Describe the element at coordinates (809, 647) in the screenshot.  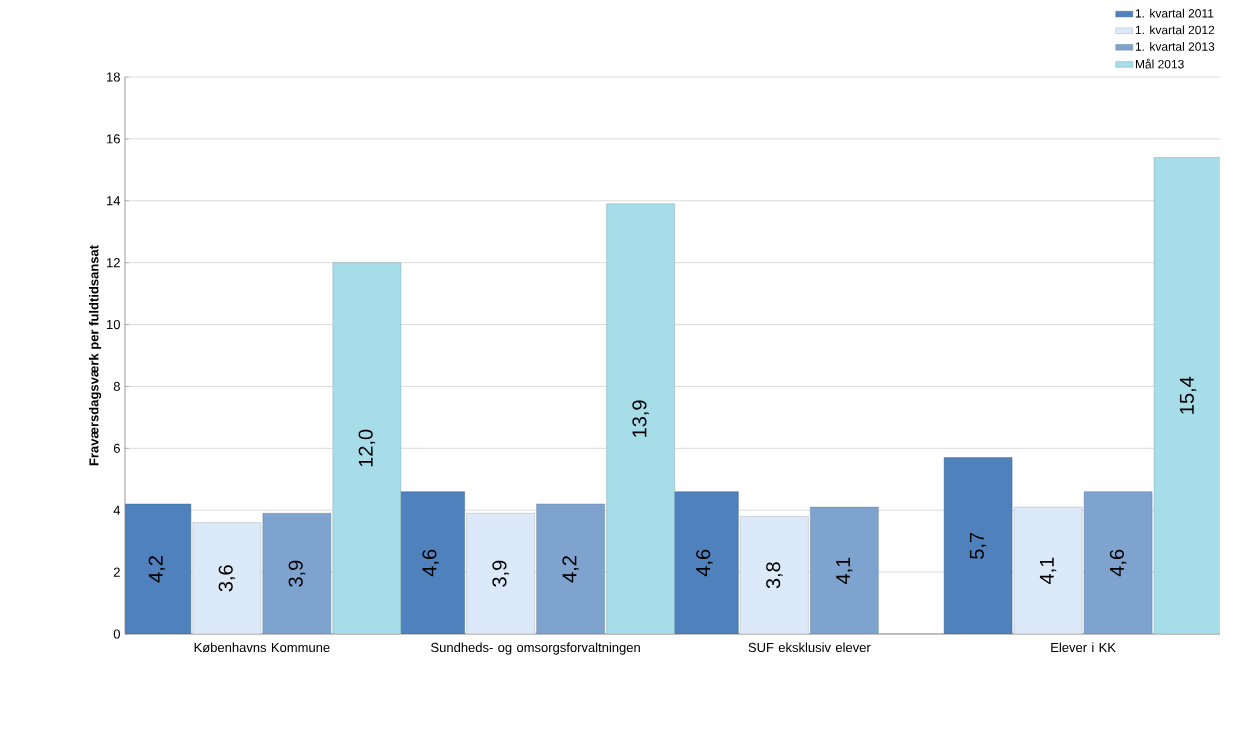
I see `x-tick-label: SUF eksklusiv elever` at that location.